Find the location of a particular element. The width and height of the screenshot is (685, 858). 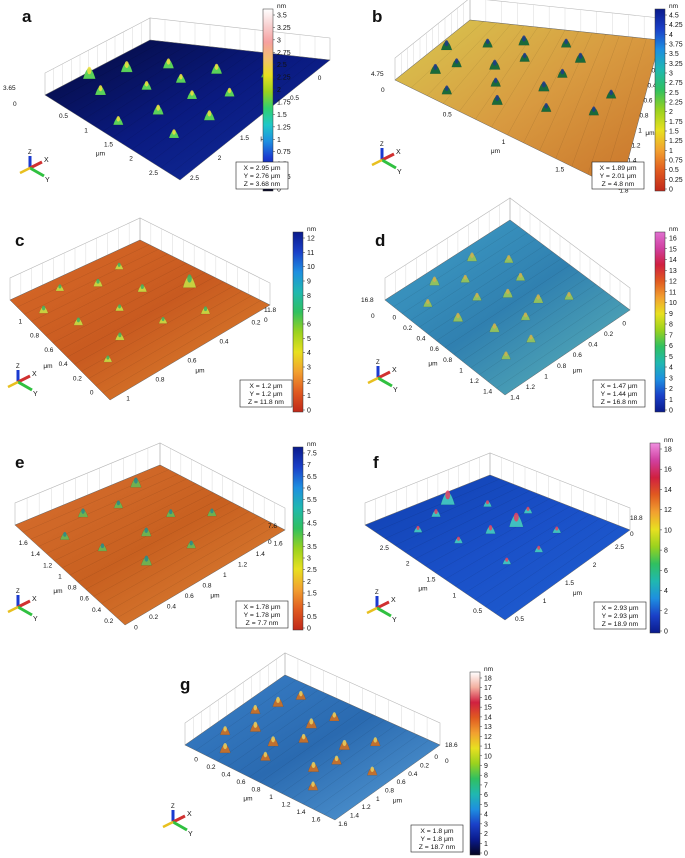

colorbar-tick-label: 3.5 is located at coordinates (312, 547).